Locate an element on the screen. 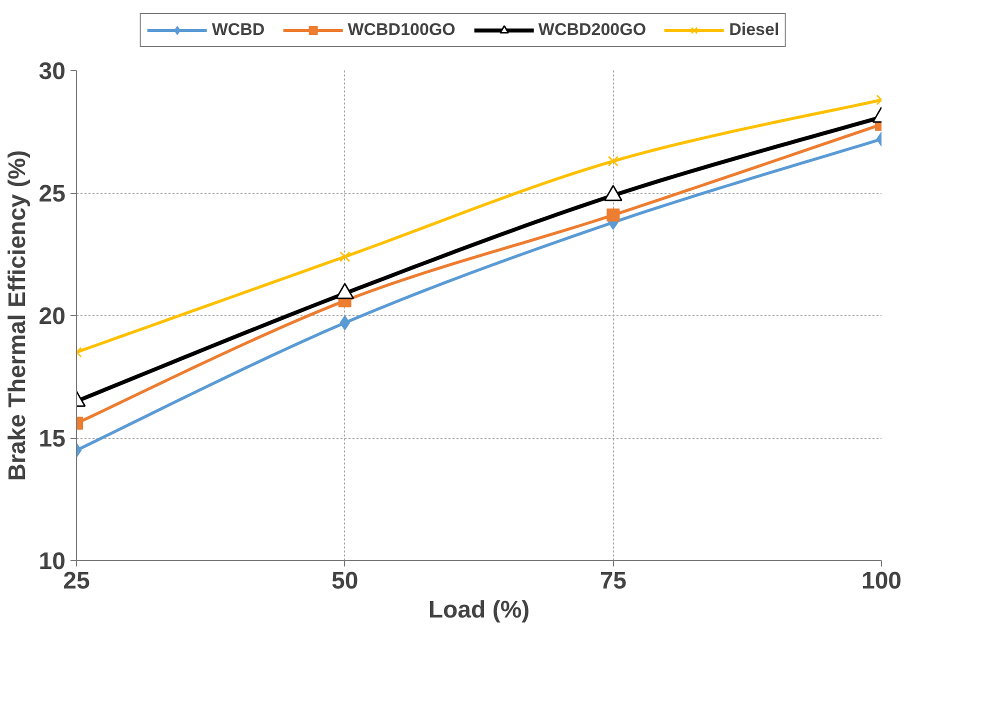 This screenshot has height=727, width=997. y-axis-title: Brake Thermal Efficiency (%) is located at coordinates (17, 315).